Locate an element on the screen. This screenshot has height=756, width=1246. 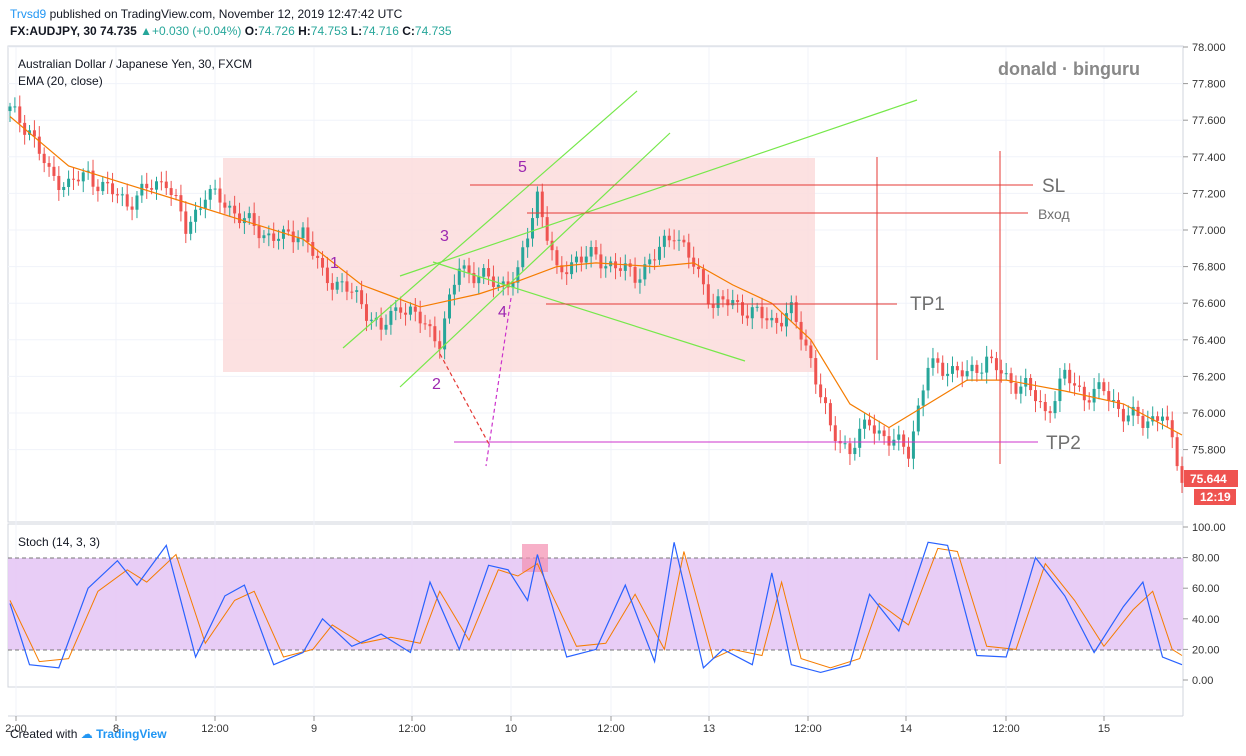
price-tick-label: 78.000 is located at coordinates (1209, 48).